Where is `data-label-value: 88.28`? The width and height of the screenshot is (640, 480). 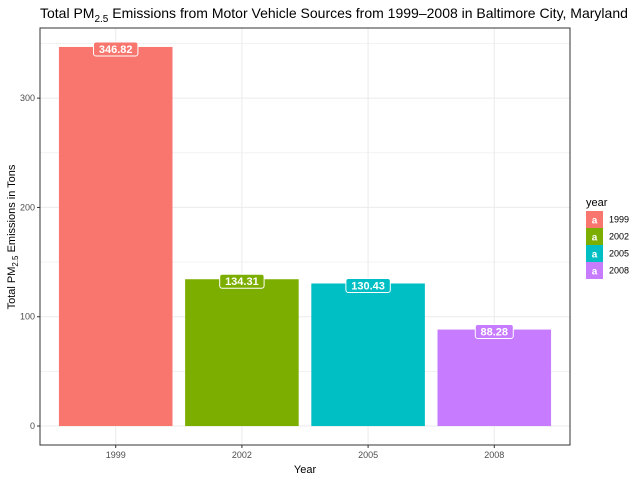 data-label-value: 88.28 is located at coordinates (495, 333).